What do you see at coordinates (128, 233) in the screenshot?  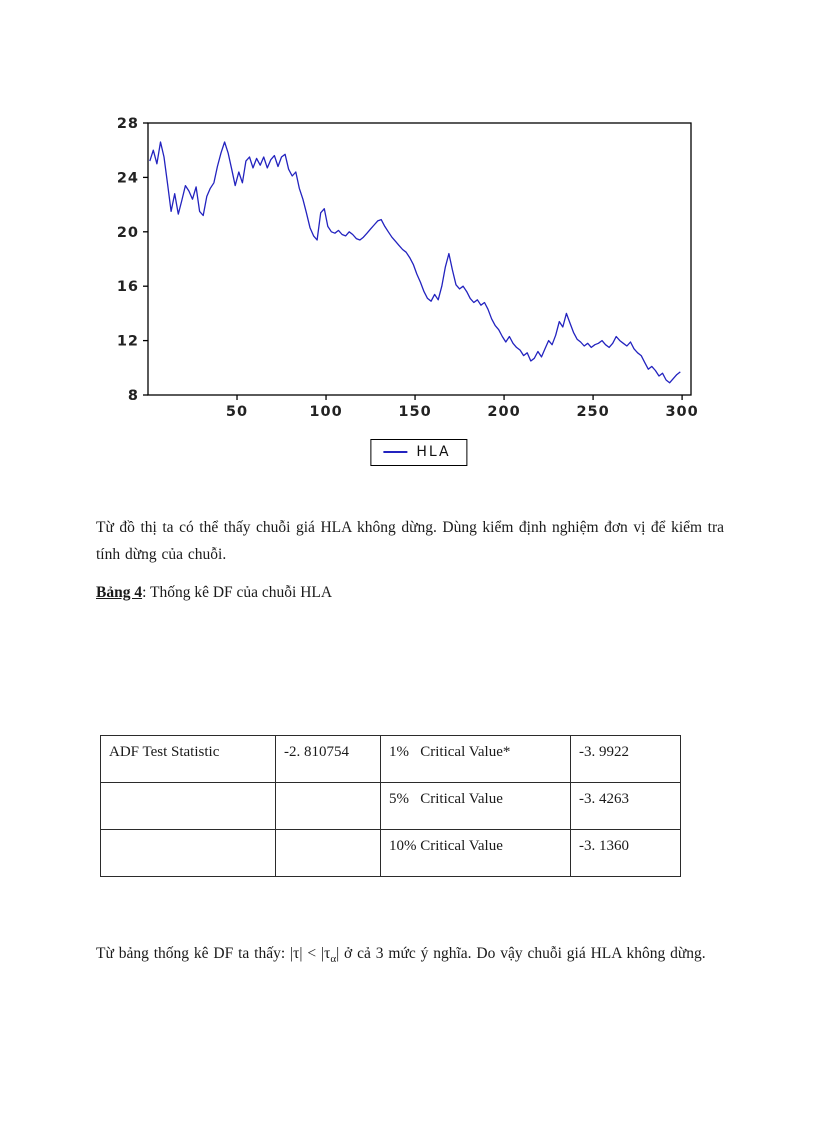 I see `svg-text: 20` at bounding box center [128, 233].